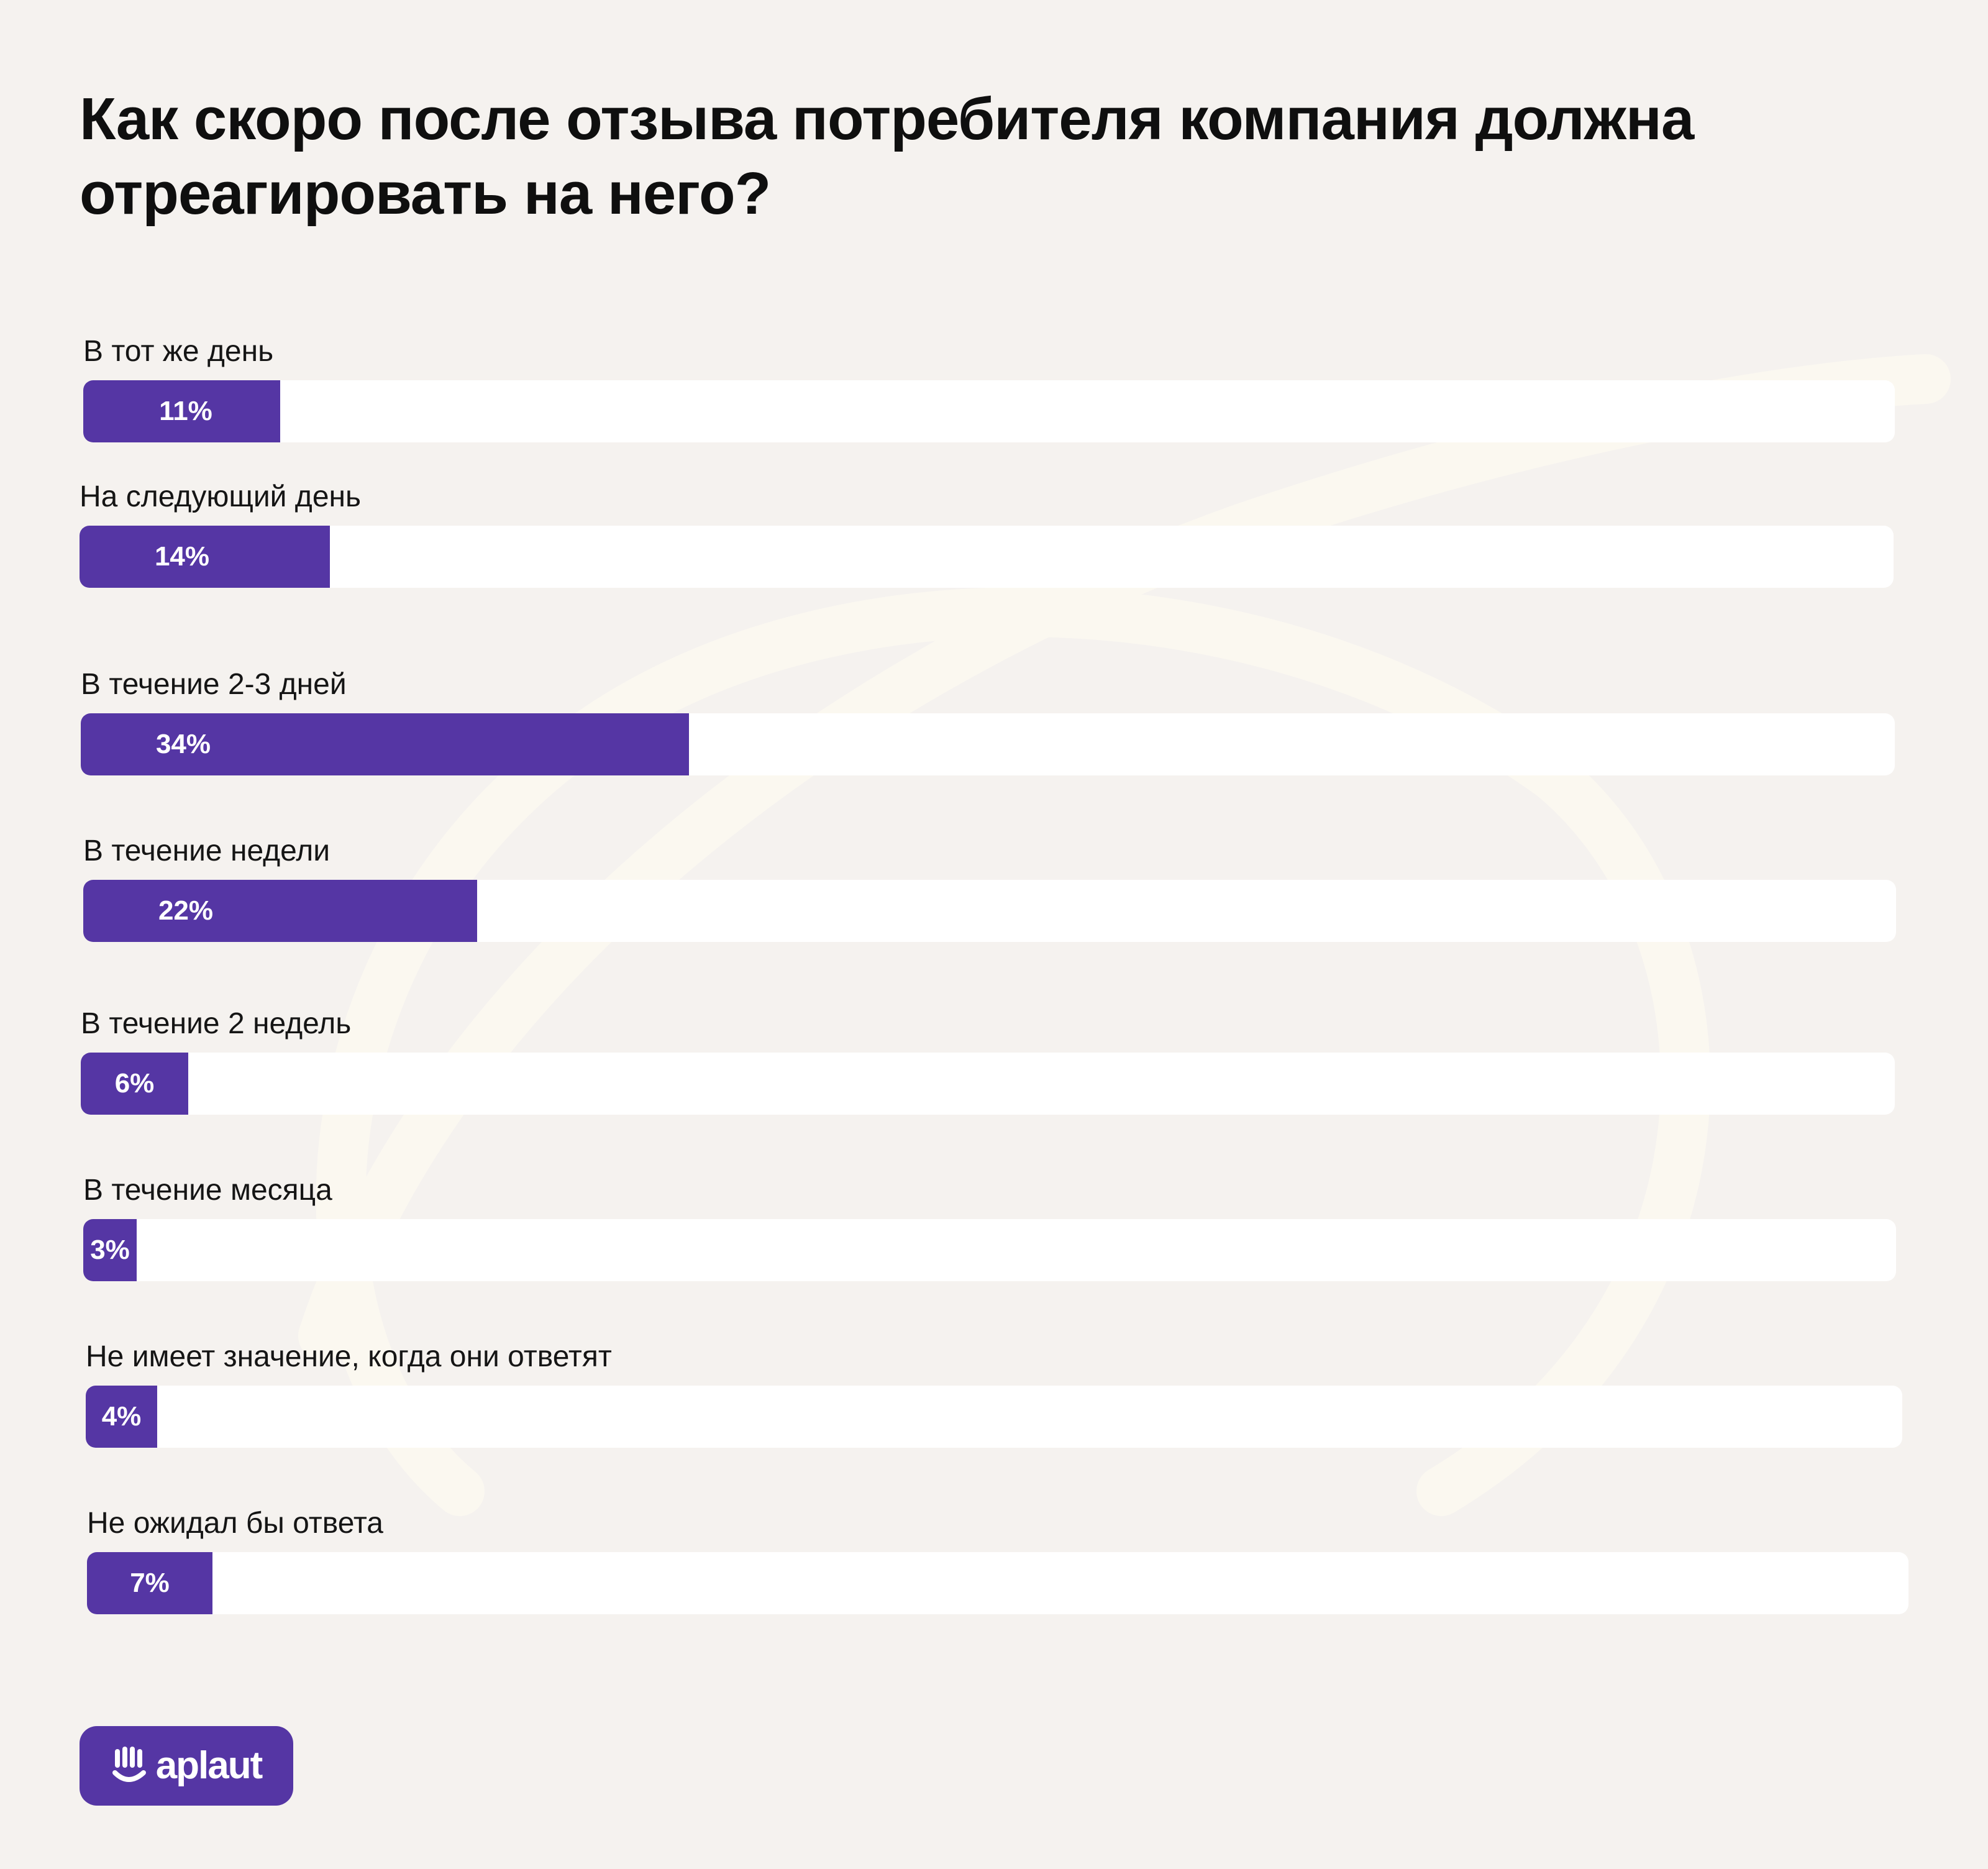  What do you see at coordinates (129, 1765) in the screenshot?
I see `hand-icon` at bounding box center [129, 1765].